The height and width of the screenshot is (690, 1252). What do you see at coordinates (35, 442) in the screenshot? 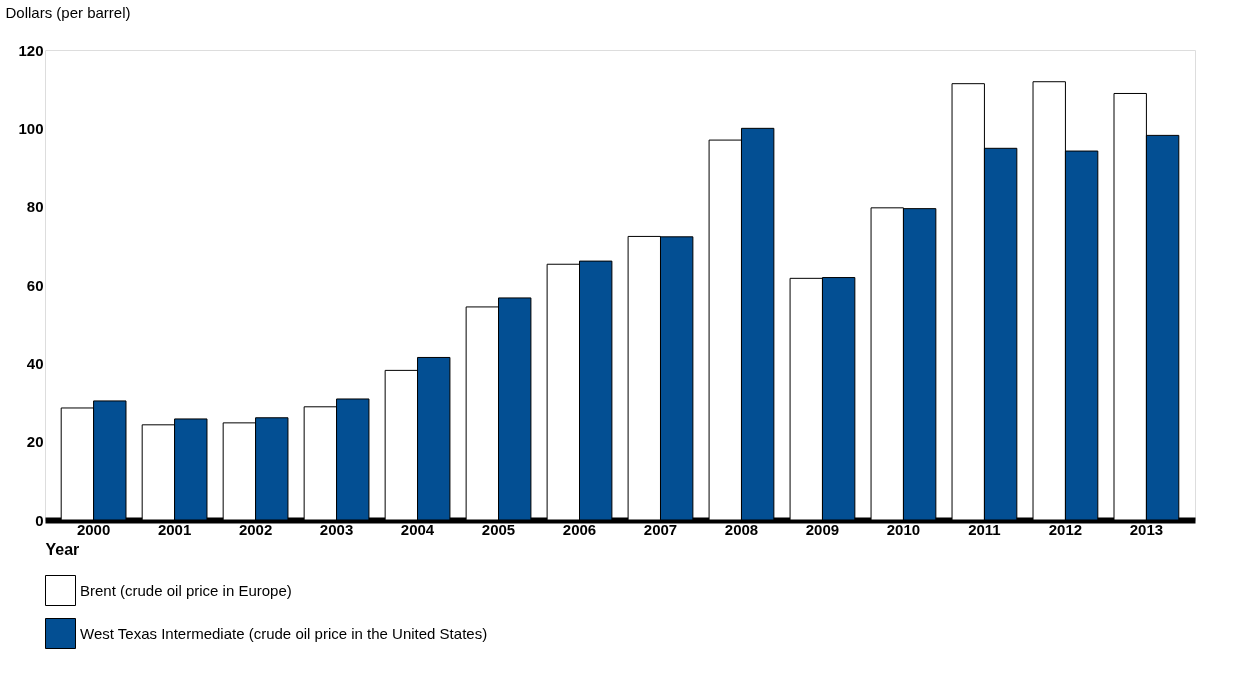
I see `y-tick-label: 20` at bounding box center [35, 442].